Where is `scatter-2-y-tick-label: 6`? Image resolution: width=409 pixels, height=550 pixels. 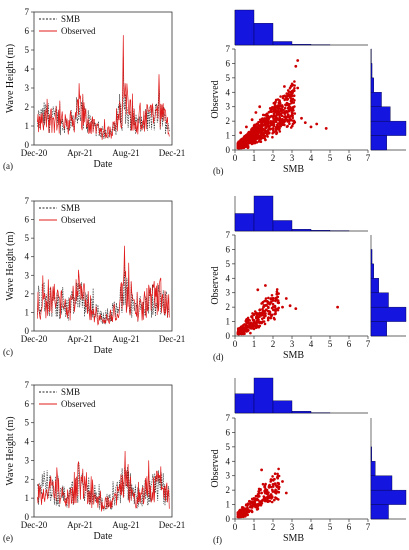 scatter-2-y-tick-label: 6 is located at coordinates (228, 249).